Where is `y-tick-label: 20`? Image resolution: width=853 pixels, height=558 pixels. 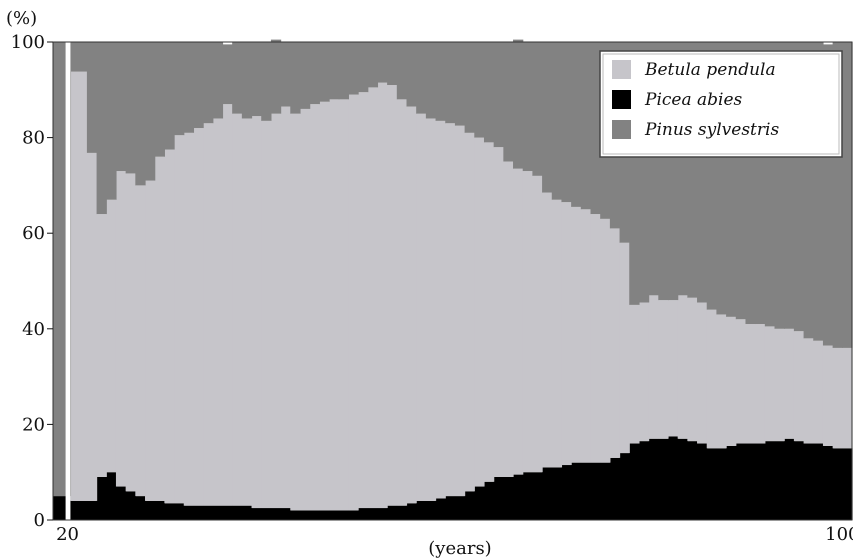 y-tick-label: 20 is located at coordinates (33, 424).